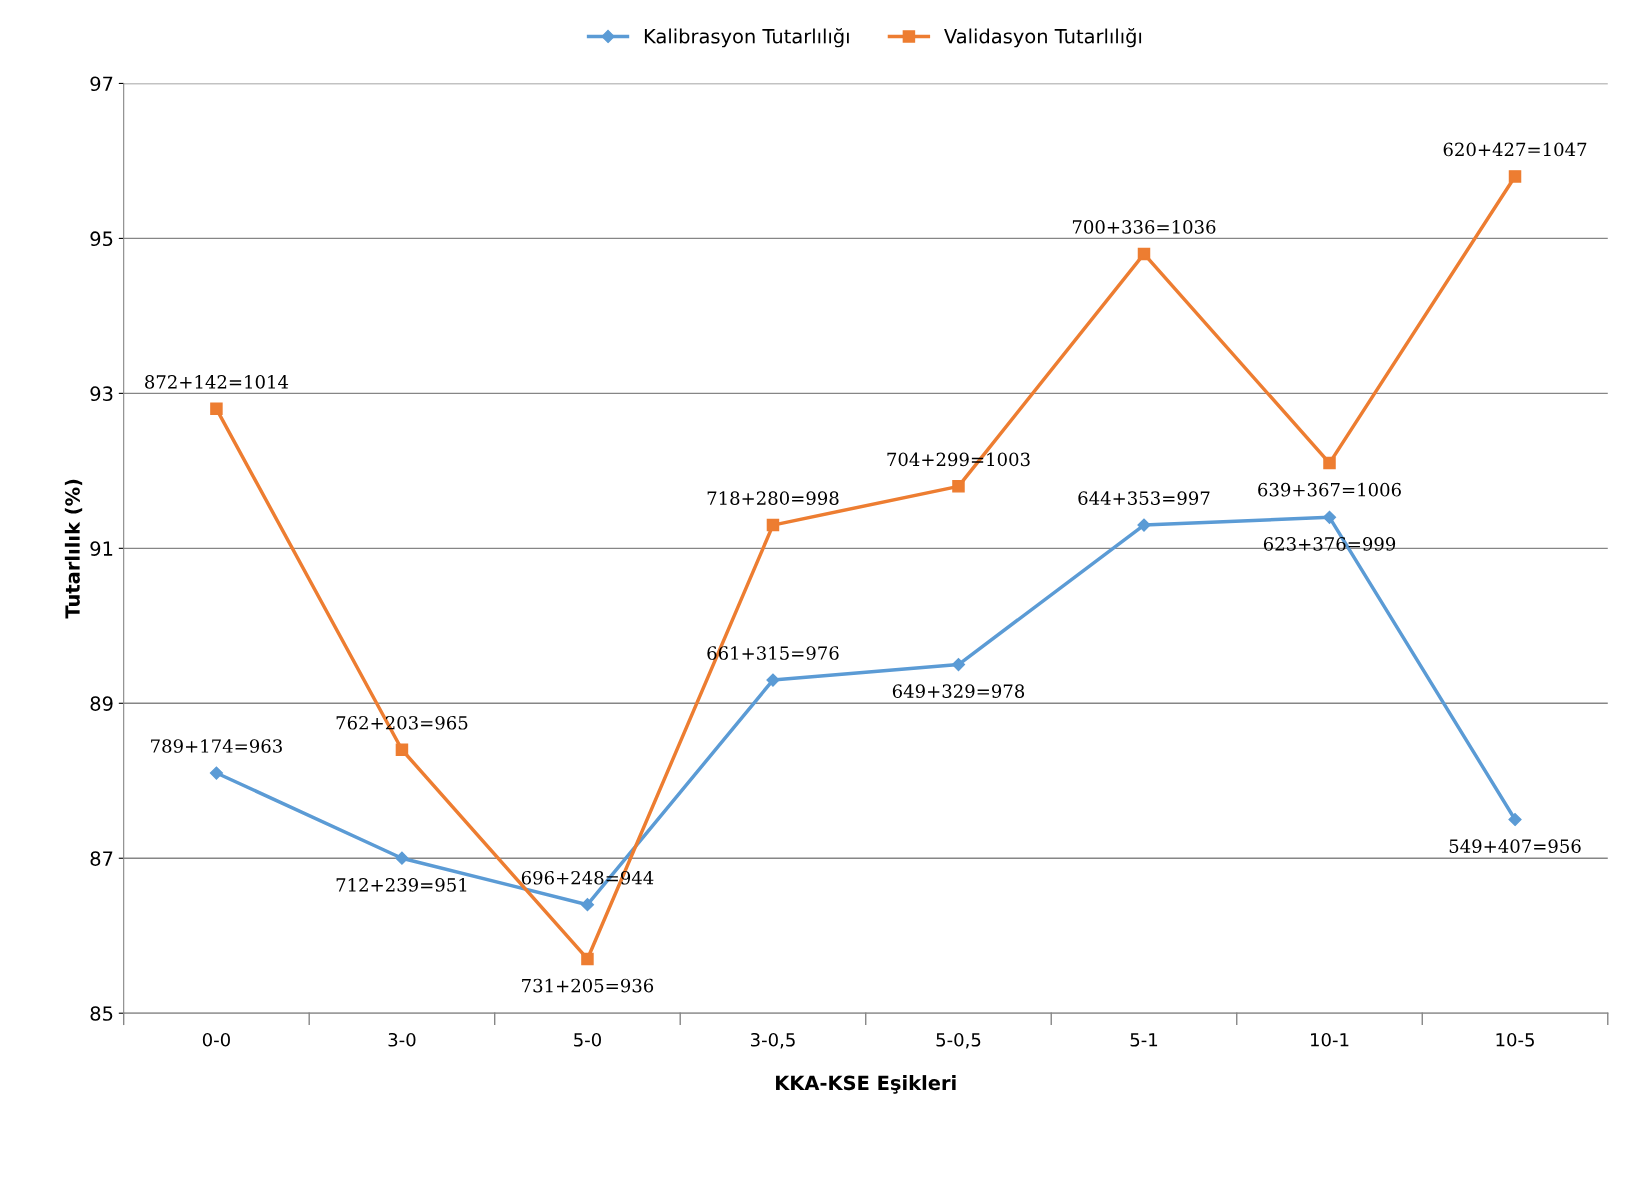 The height and width of the screenshot is (1192, 1649). Describe the element at coordinates (216, 1039) in the screenshot. I see `x-tick-label: 0-0` at that location.